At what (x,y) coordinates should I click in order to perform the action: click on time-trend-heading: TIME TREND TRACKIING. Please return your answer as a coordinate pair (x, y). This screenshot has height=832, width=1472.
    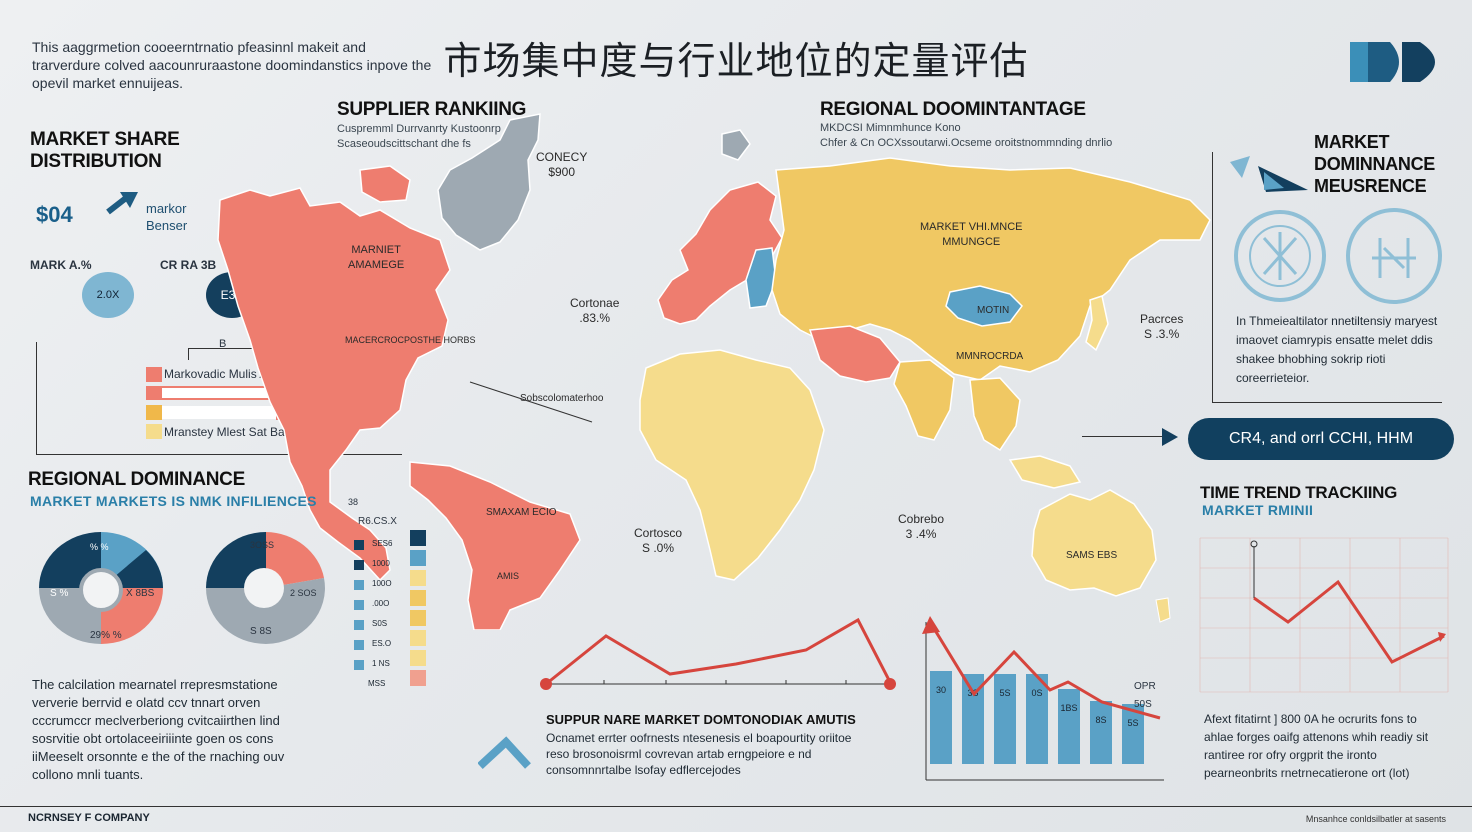
    Looking at the image, I should click on (1299, 492).